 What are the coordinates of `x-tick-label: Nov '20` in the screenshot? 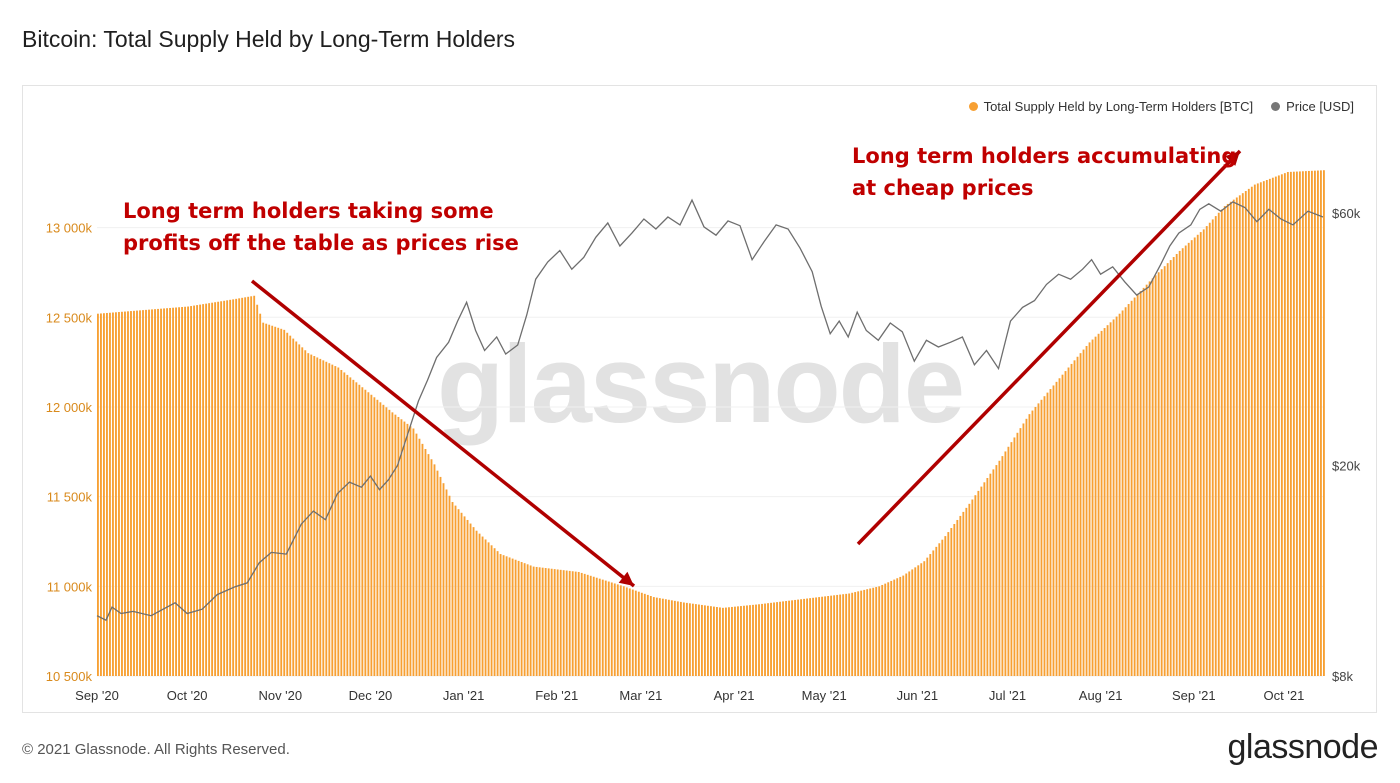 It's located at (280, 695).